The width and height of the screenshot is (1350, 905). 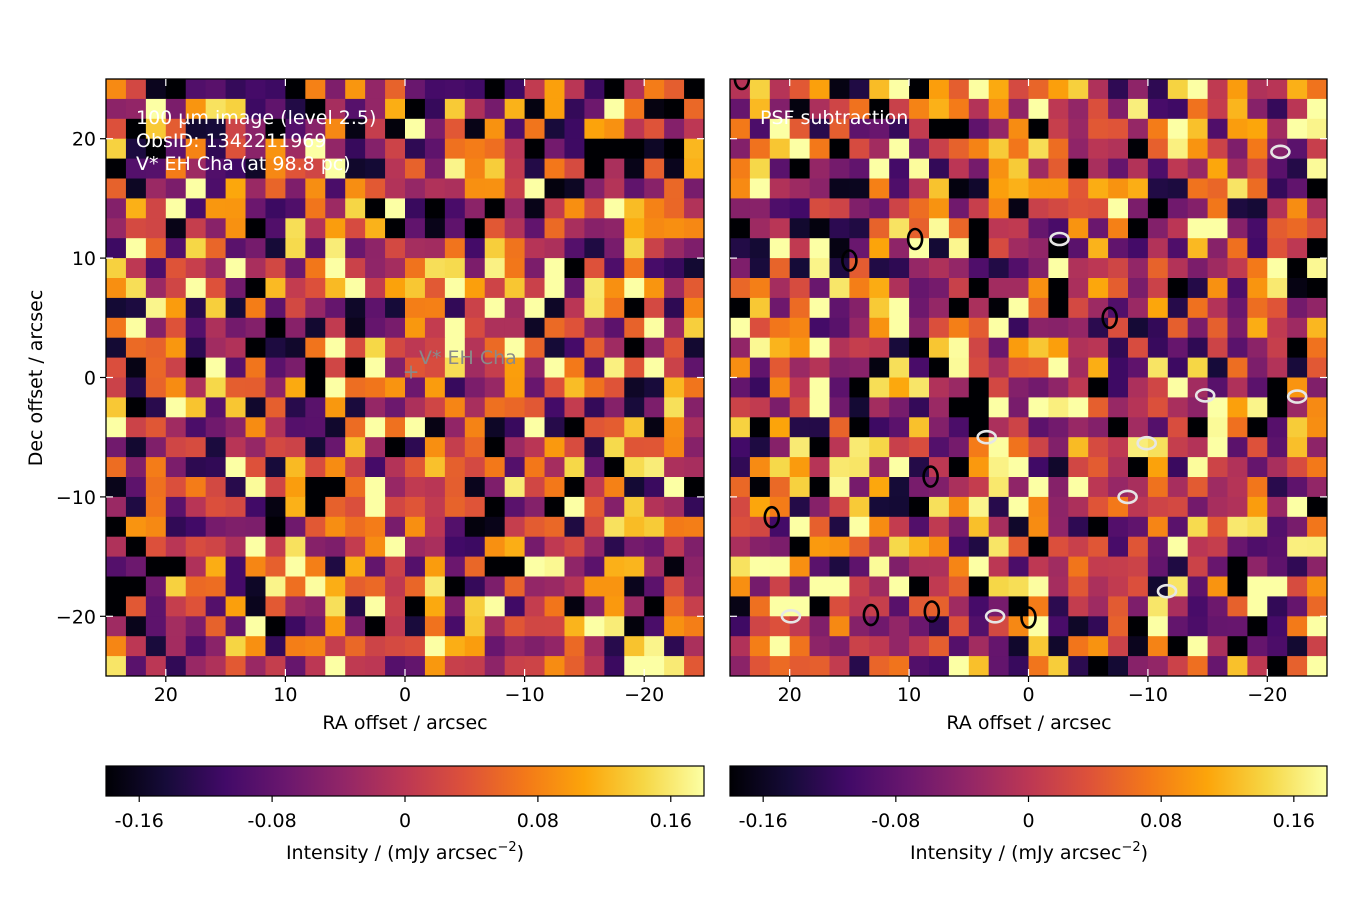 I want to click on contour-negative, so click(x=987, y=437).